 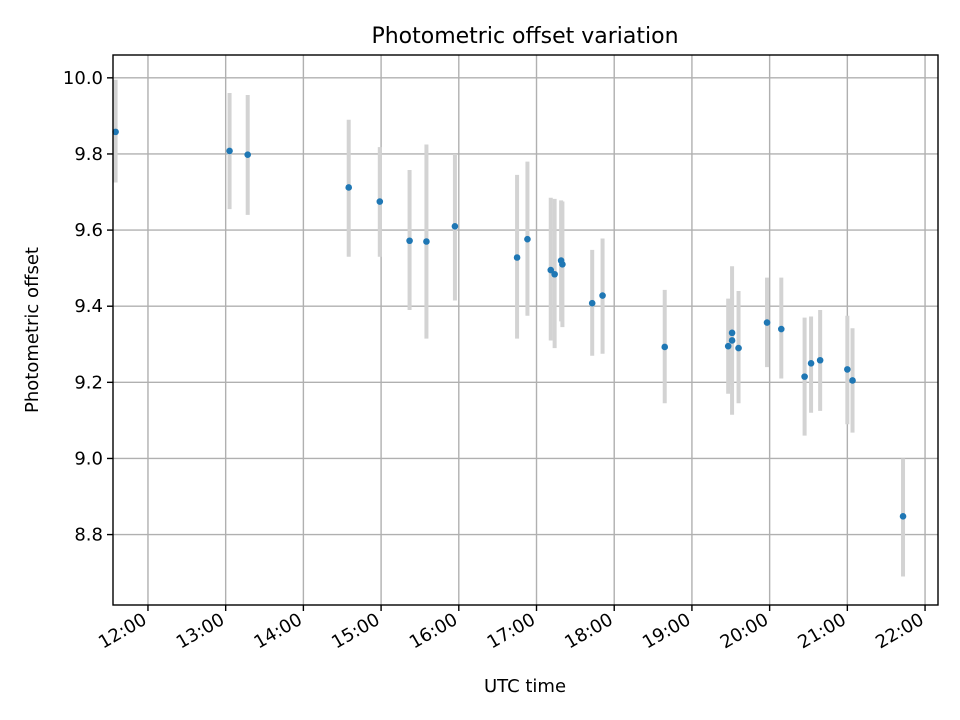 What do you see at coordinates (88, 154) in the screenshot?
I see `y-tick-label: 9.8` at bounding box center [88, 154].